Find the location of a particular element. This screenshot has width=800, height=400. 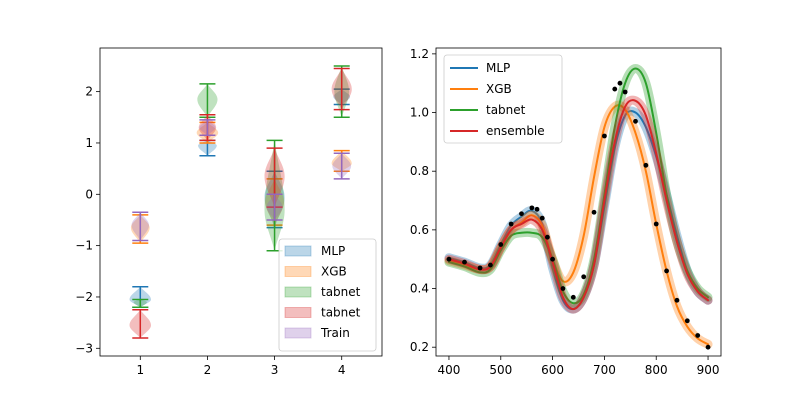

line-x-tick-label-3: 700 is located at coordinates (604, 370).